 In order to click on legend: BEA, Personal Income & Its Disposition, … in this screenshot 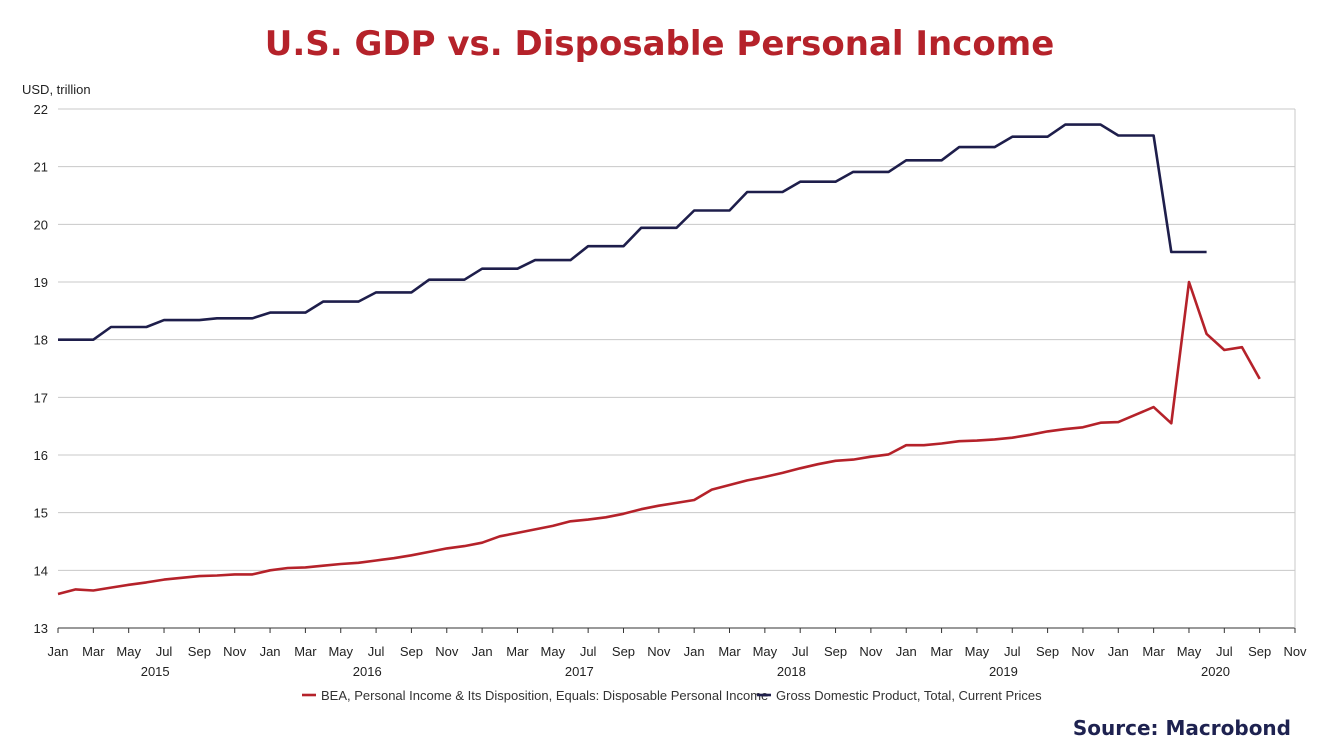, I will do `click(672, 695)`.